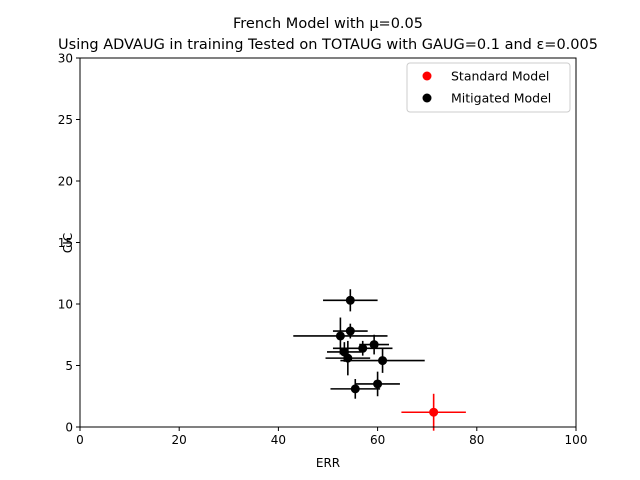  I want to click on x-tick-label: 100, so click(576, 440).